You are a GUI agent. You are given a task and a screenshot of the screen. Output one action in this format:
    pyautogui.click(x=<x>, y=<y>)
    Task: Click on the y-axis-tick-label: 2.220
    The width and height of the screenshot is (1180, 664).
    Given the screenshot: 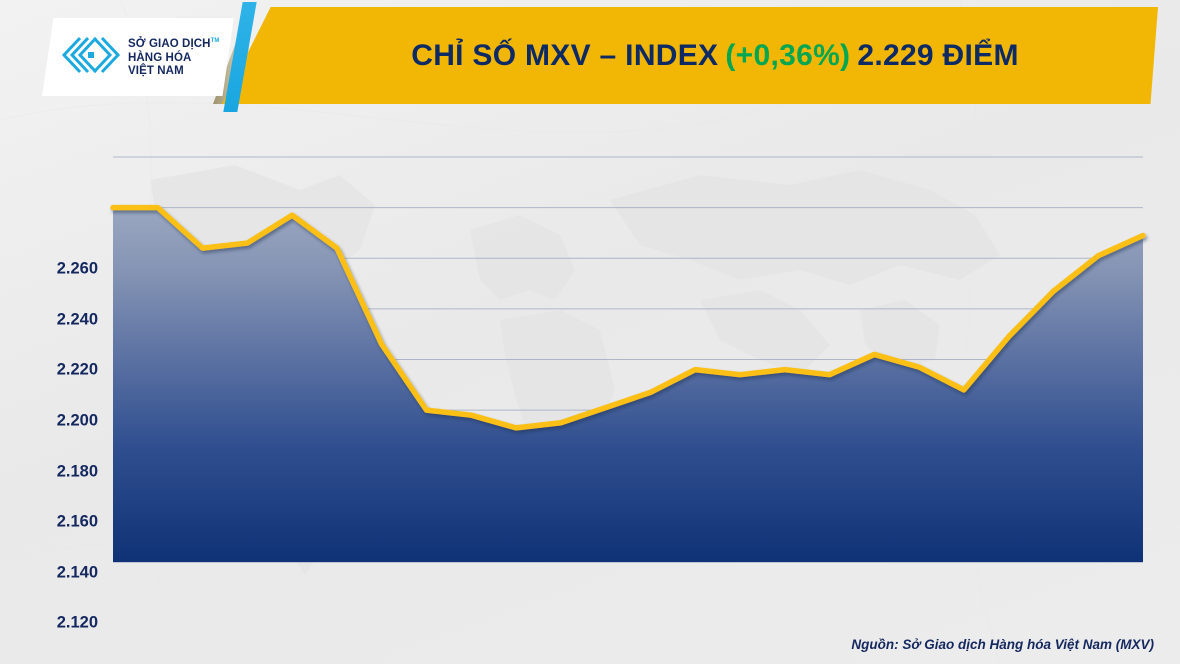 What is the action you would take?
    pyautogui.click(x=77, y=369)
    